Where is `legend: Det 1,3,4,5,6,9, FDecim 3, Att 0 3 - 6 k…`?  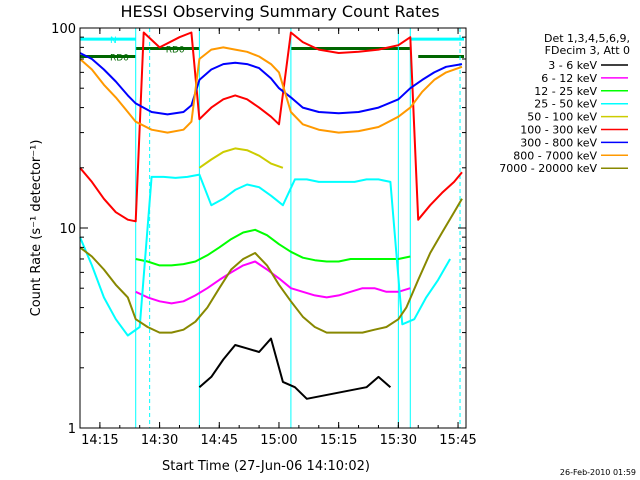
legend: Det 1,3,4,5,6,9, FDecim 3, Att 0 3 - 6 k… is located at coordinates (564, 103).